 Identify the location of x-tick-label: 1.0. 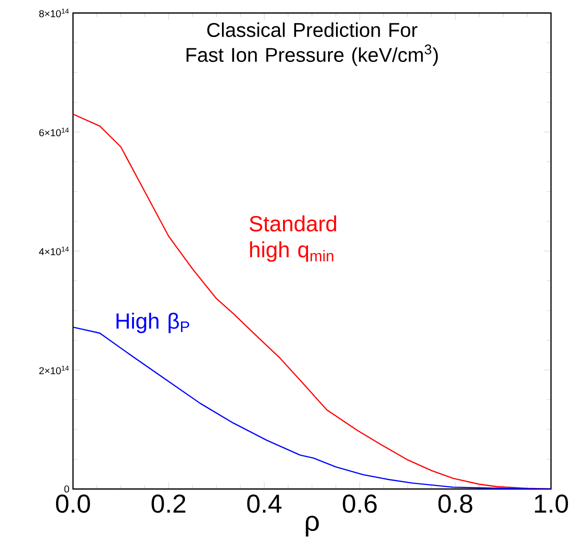
(551, 503).